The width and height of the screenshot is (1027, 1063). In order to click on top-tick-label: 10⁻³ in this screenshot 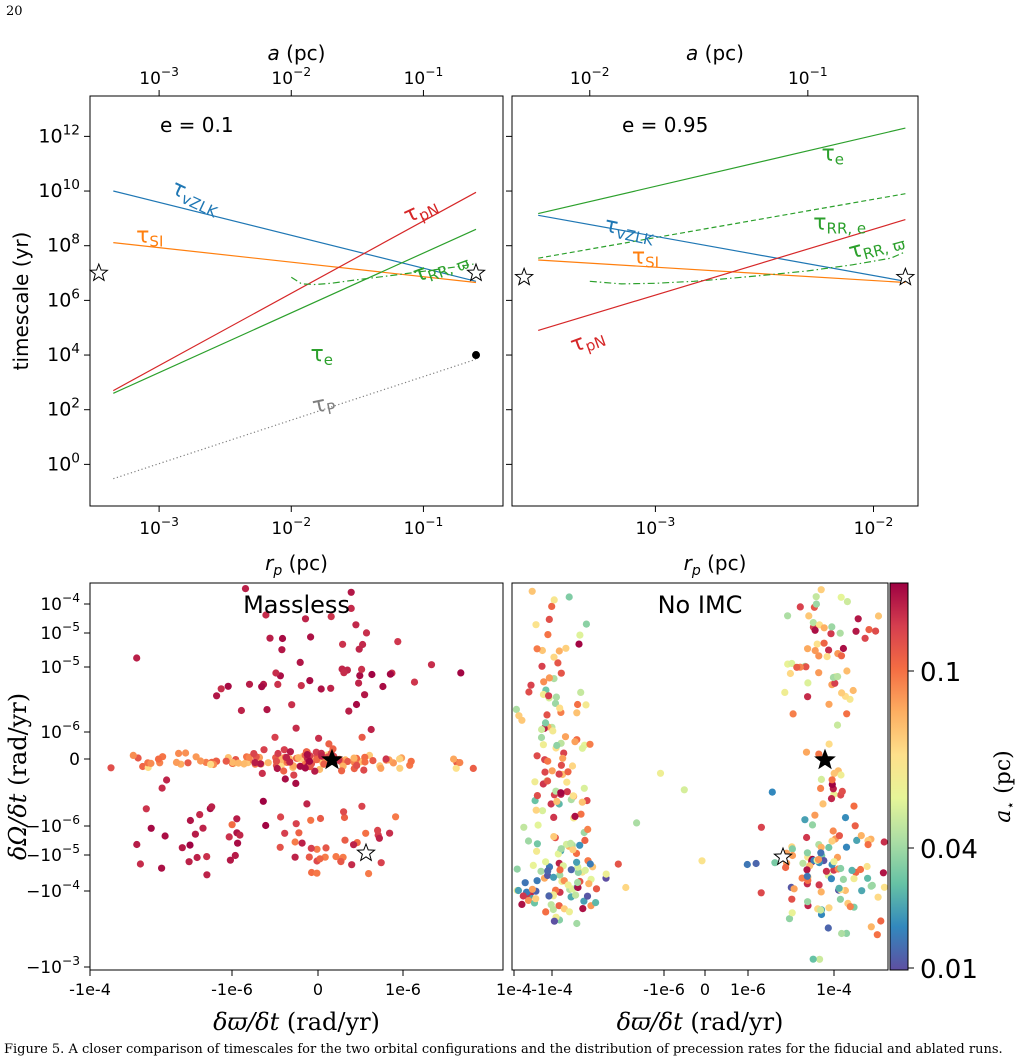, I will do `click(159, 77)`.